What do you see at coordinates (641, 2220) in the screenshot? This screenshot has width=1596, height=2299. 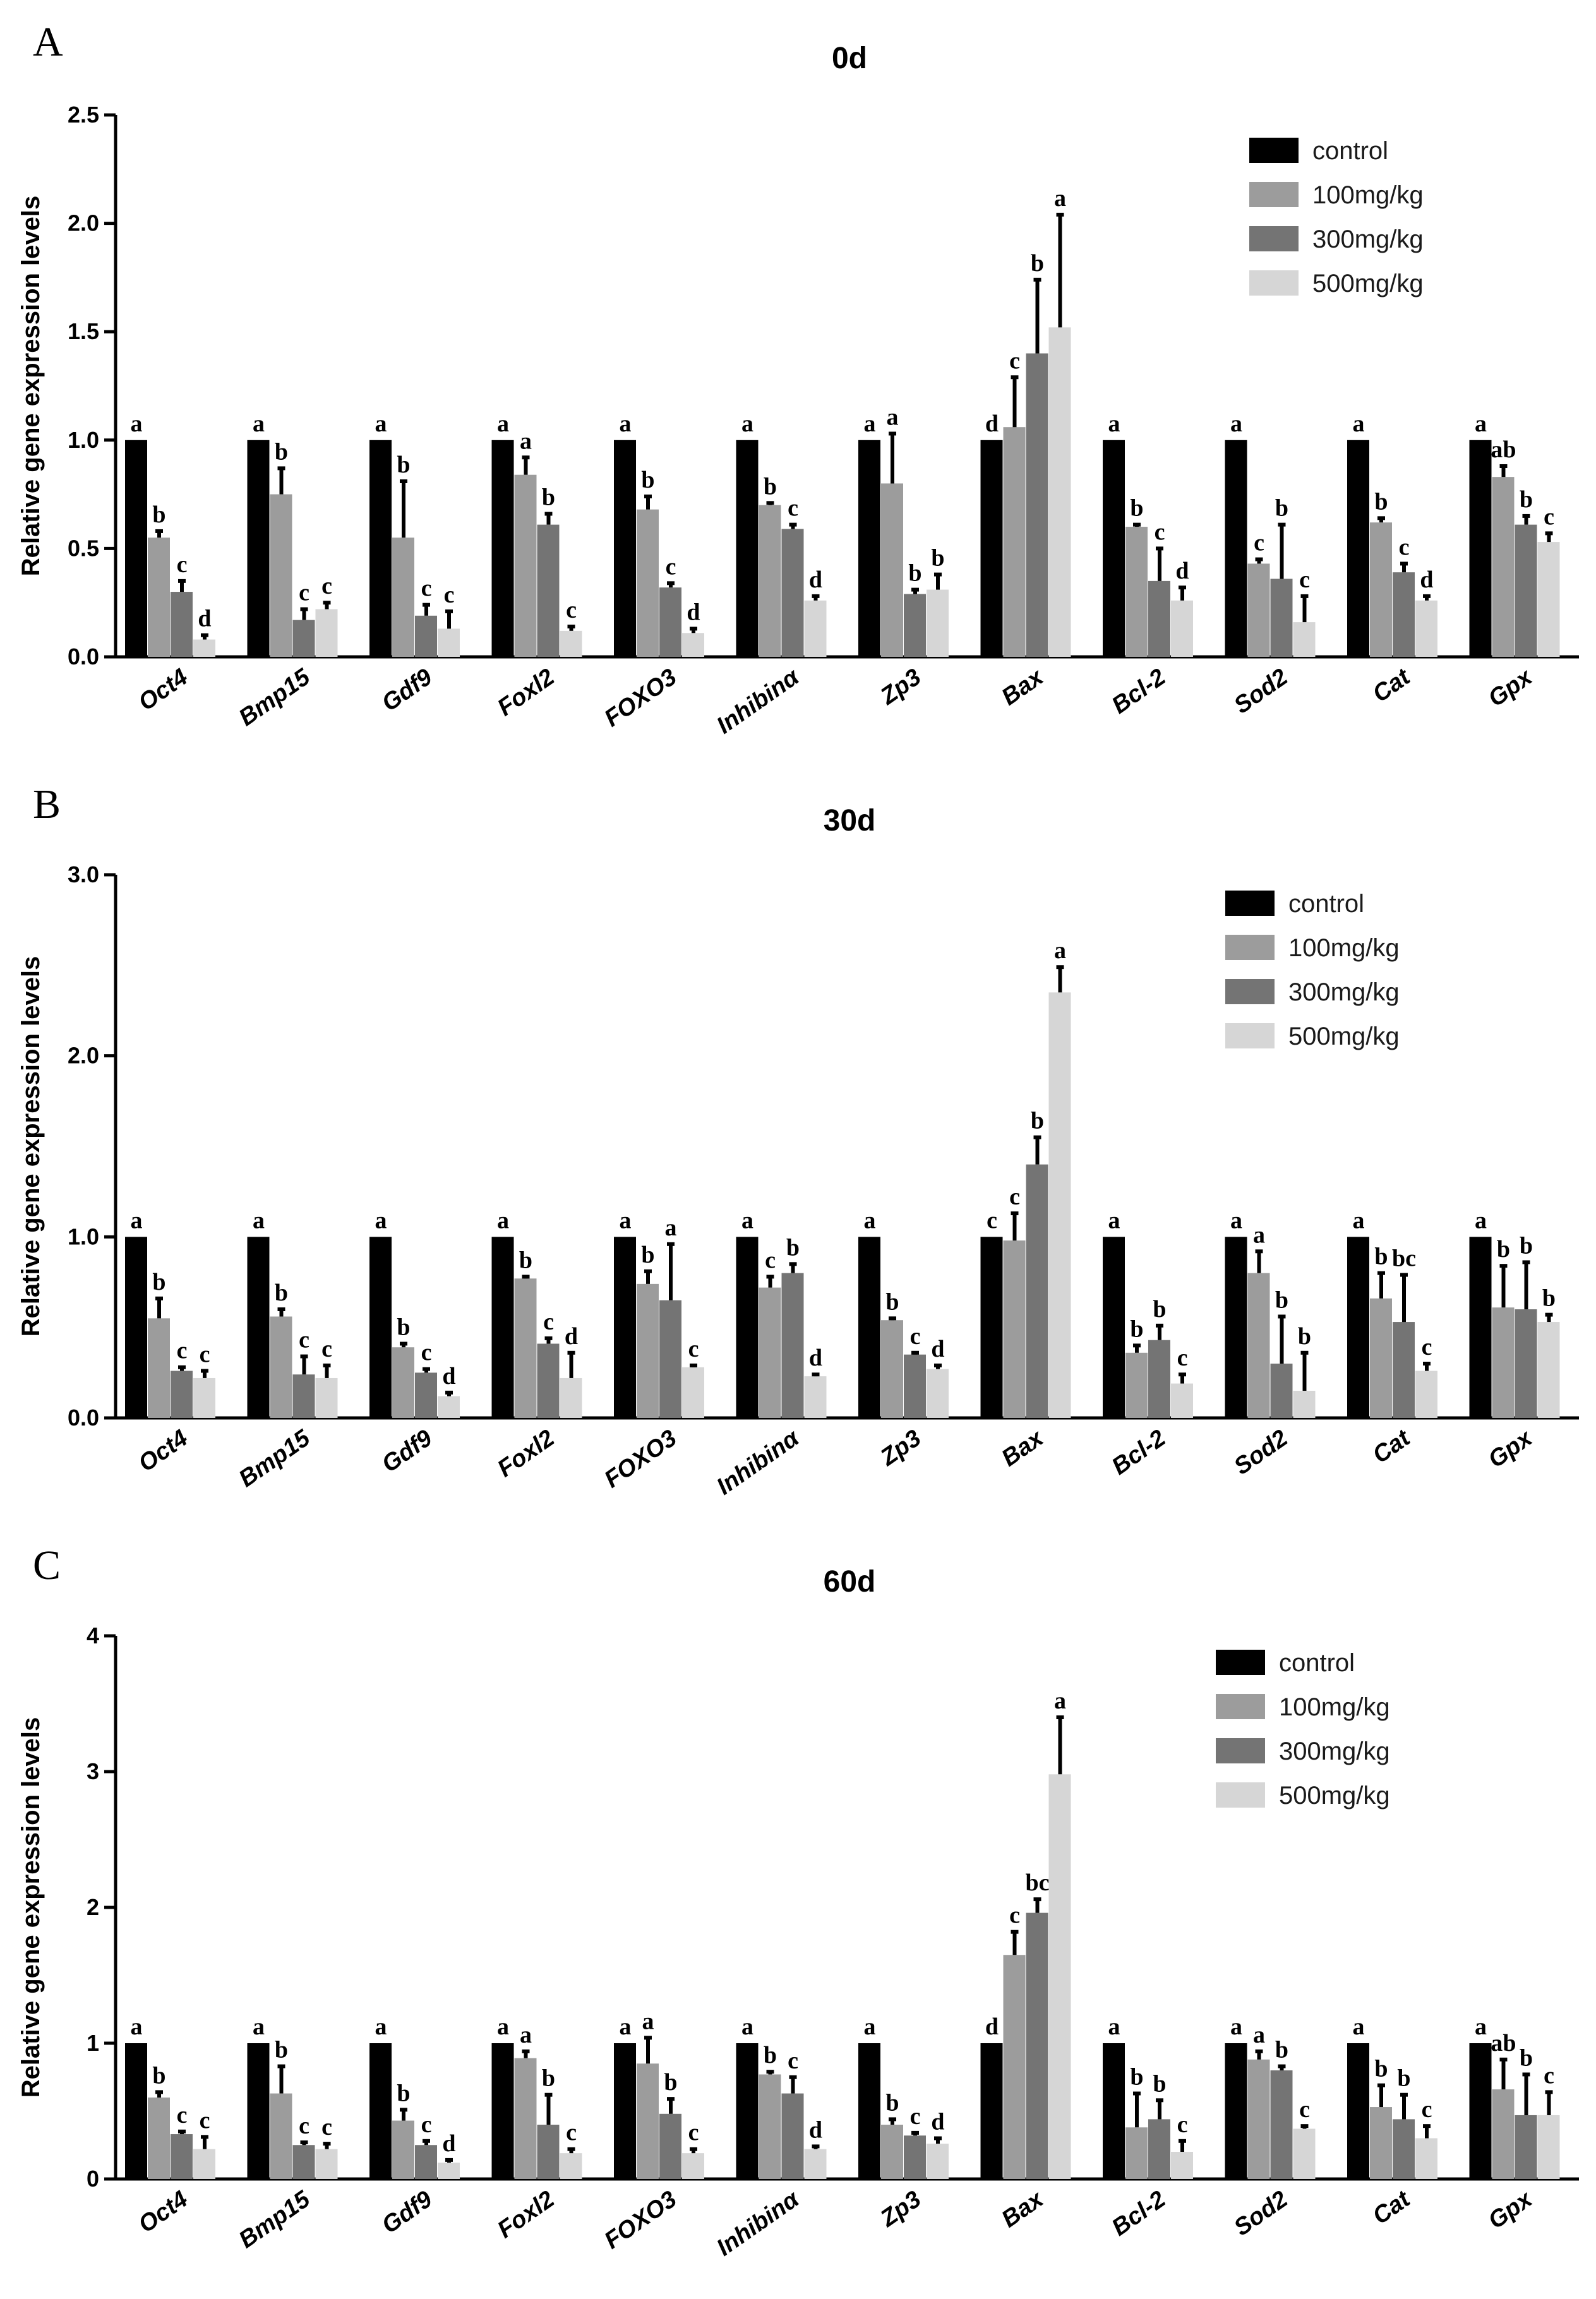 I see `x-tick-label: FOXO3` at bounding box center [641, 2220].